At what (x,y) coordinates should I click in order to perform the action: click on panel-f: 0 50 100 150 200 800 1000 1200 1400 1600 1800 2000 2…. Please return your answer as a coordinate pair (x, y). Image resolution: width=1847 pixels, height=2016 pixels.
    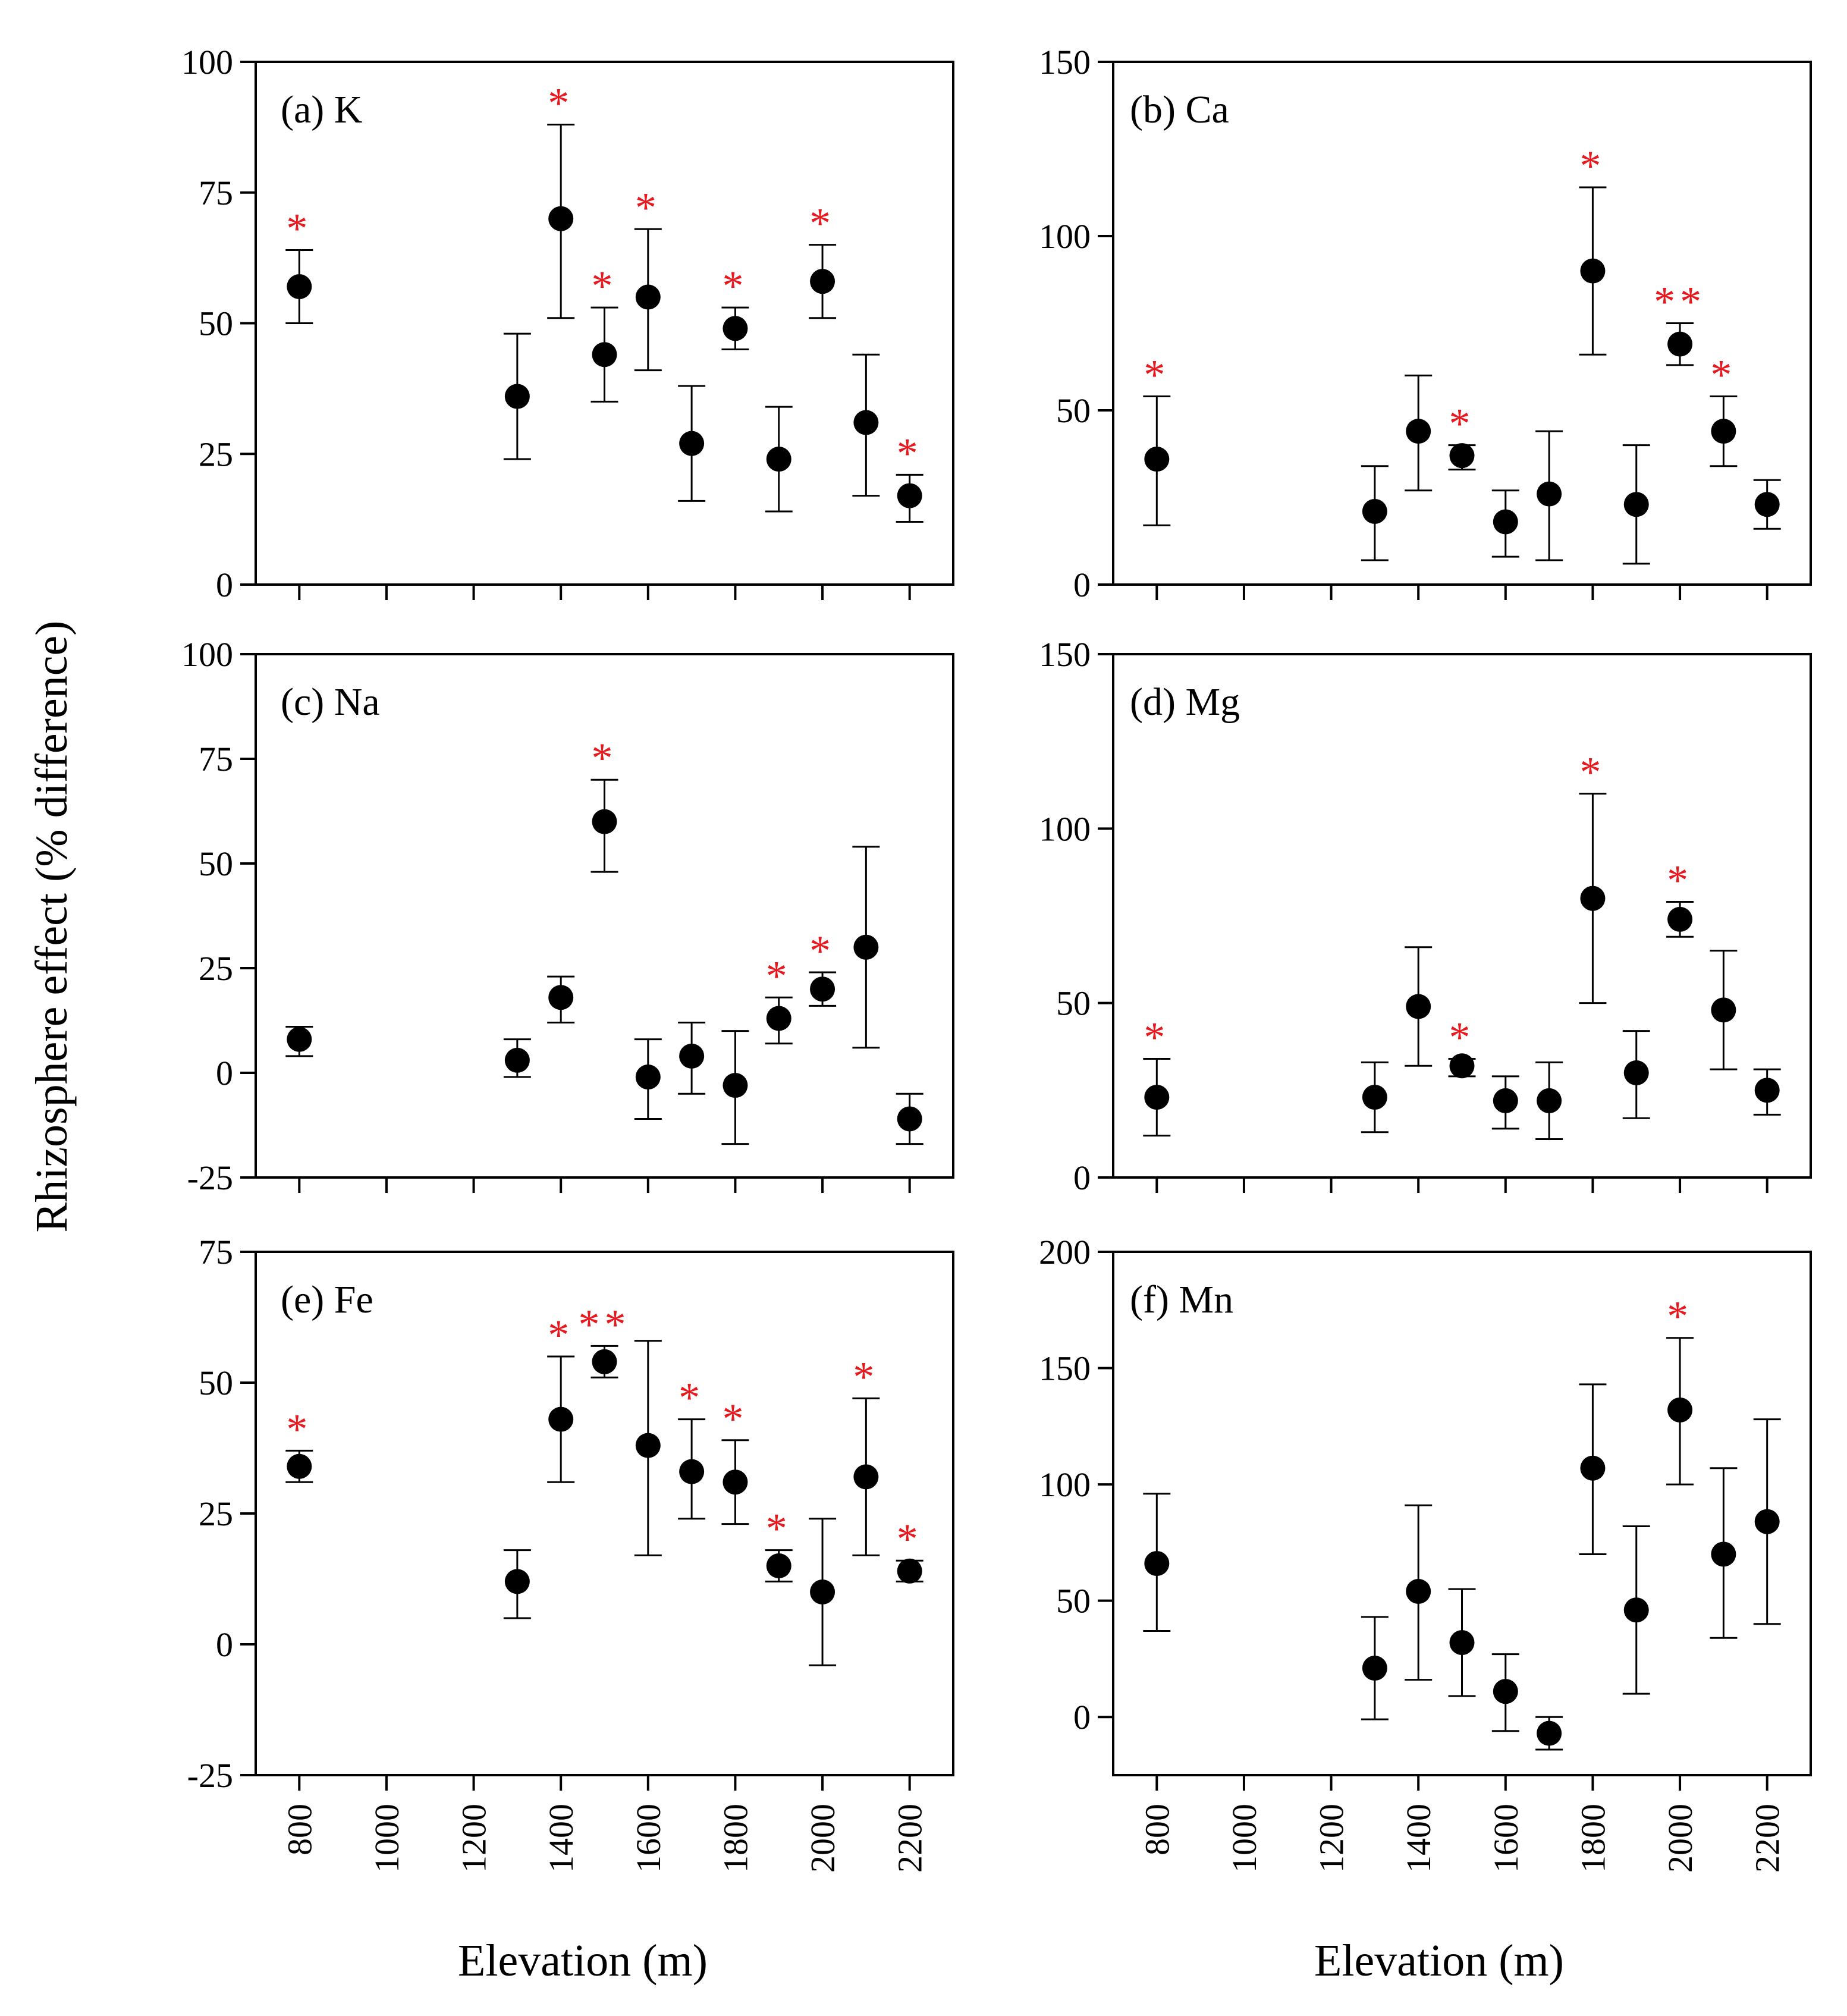
    Looking at the image, I should click on (1425, 1553).